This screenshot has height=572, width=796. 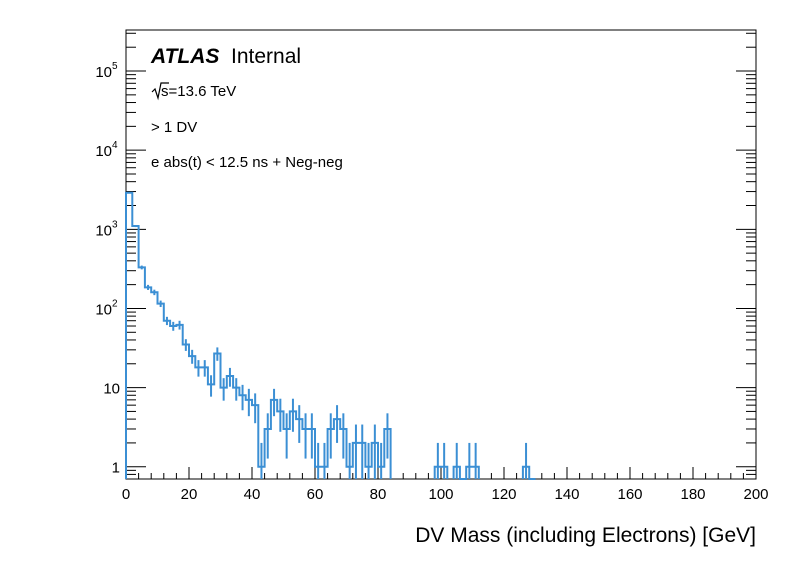 I want to click on x-tick-label: 200, so click(x=755, y=494).